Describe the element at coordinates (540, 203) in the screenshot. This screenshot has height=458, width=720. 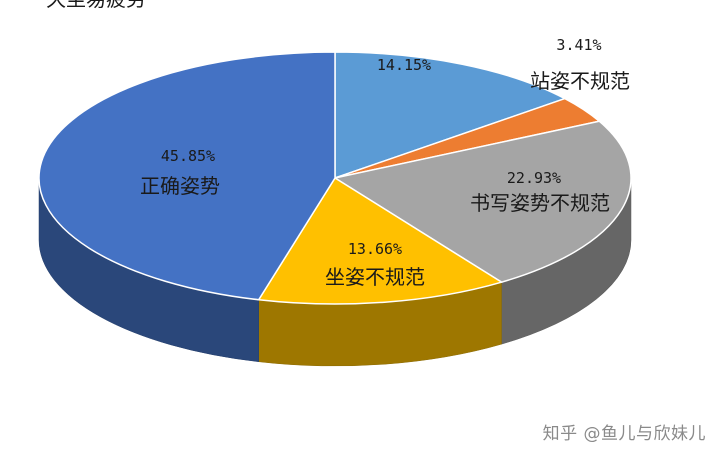
I see `slice-3-category-label: 书写姿势不规范` at that location.